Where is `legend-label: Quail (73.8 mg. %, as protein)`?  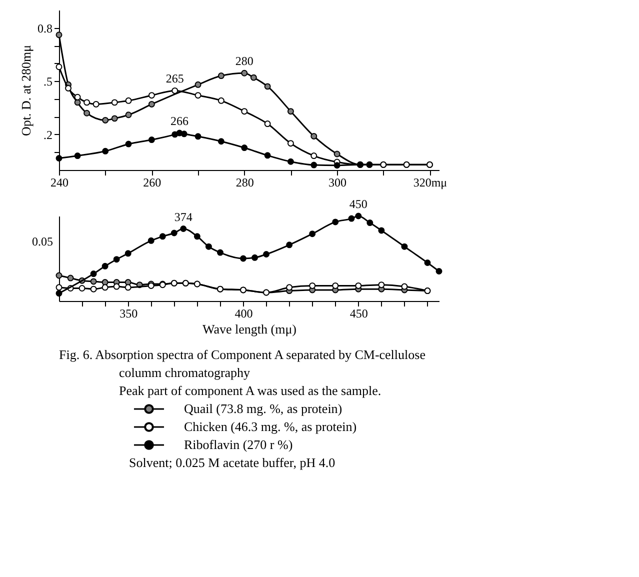 legend-label: Quail (73.8 mg. %, as protein) is located at coordinates (263, 408).